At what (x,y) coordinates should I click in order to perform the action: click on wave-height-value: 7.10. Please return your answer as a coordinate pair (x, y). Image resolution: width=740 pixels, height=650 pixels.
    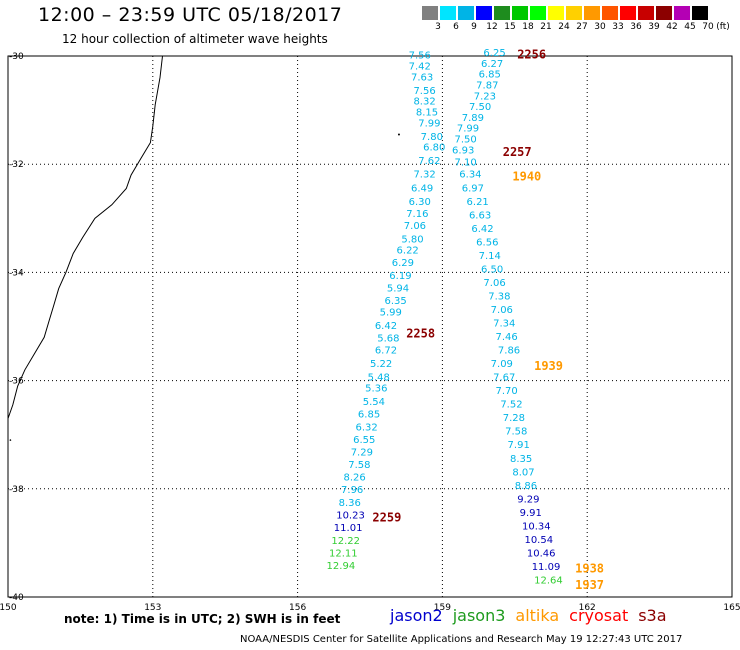
    Looking at the image, I should click on (465, 162).